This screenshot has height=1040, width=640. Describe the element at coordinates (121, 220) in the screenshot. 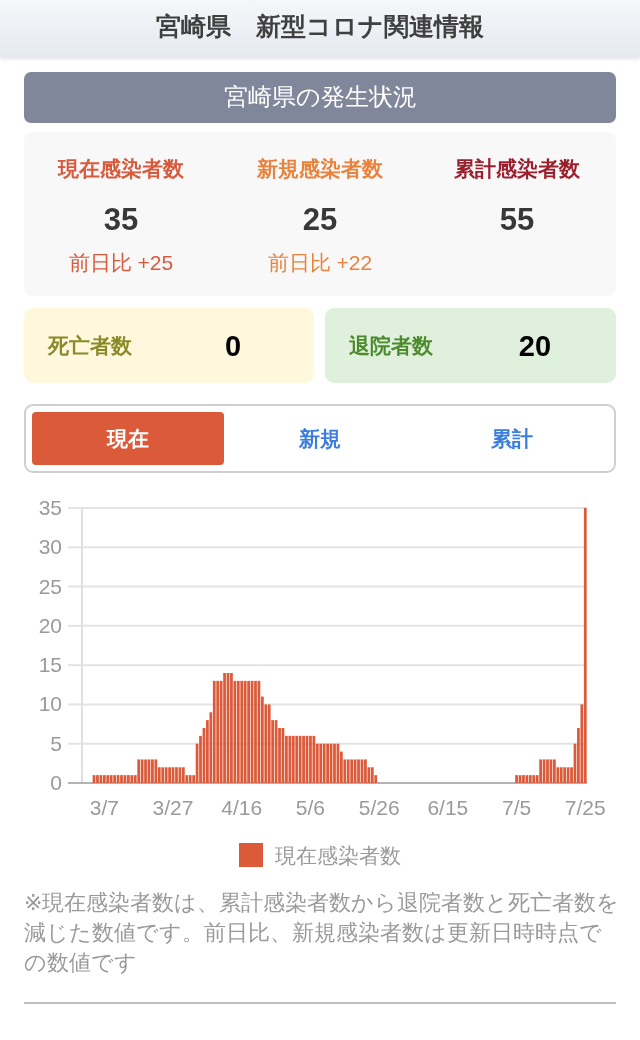

I see `text: 35` at that location.